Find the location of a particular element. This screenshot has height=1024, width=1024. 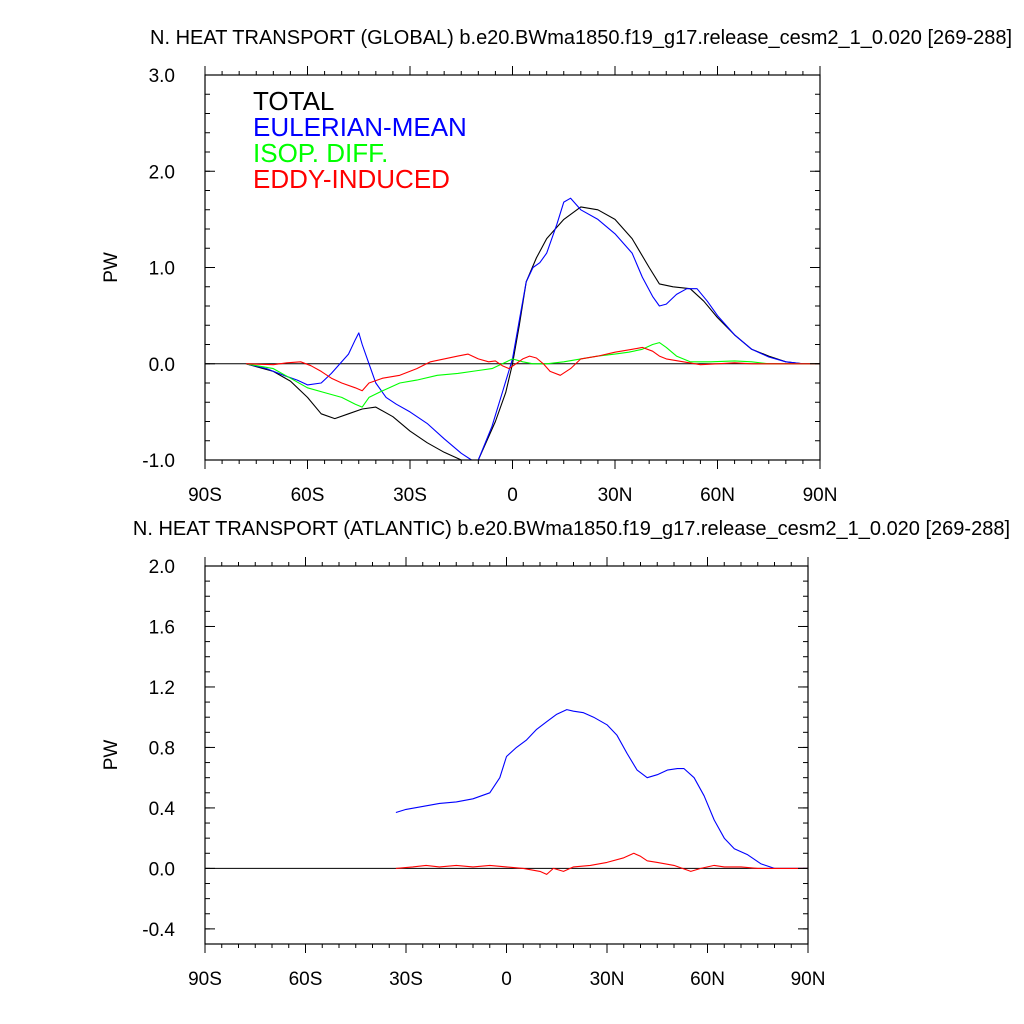

y-tick-label: 1.6 is located at coordinates (162, 627).